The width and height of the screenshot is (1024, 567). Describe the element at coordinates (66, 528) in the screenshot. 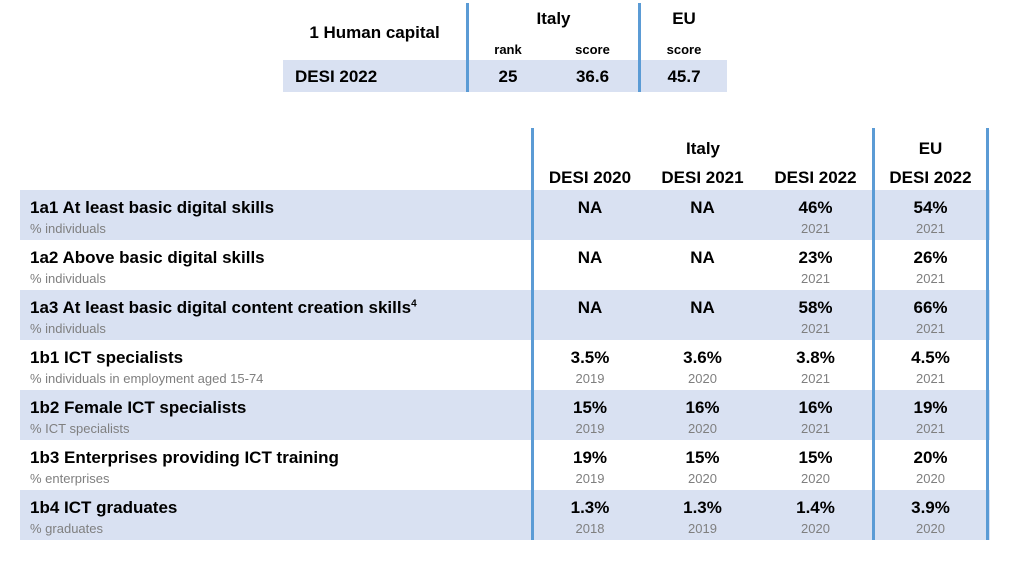

I see `indicator-unit: % graduates` at that location.